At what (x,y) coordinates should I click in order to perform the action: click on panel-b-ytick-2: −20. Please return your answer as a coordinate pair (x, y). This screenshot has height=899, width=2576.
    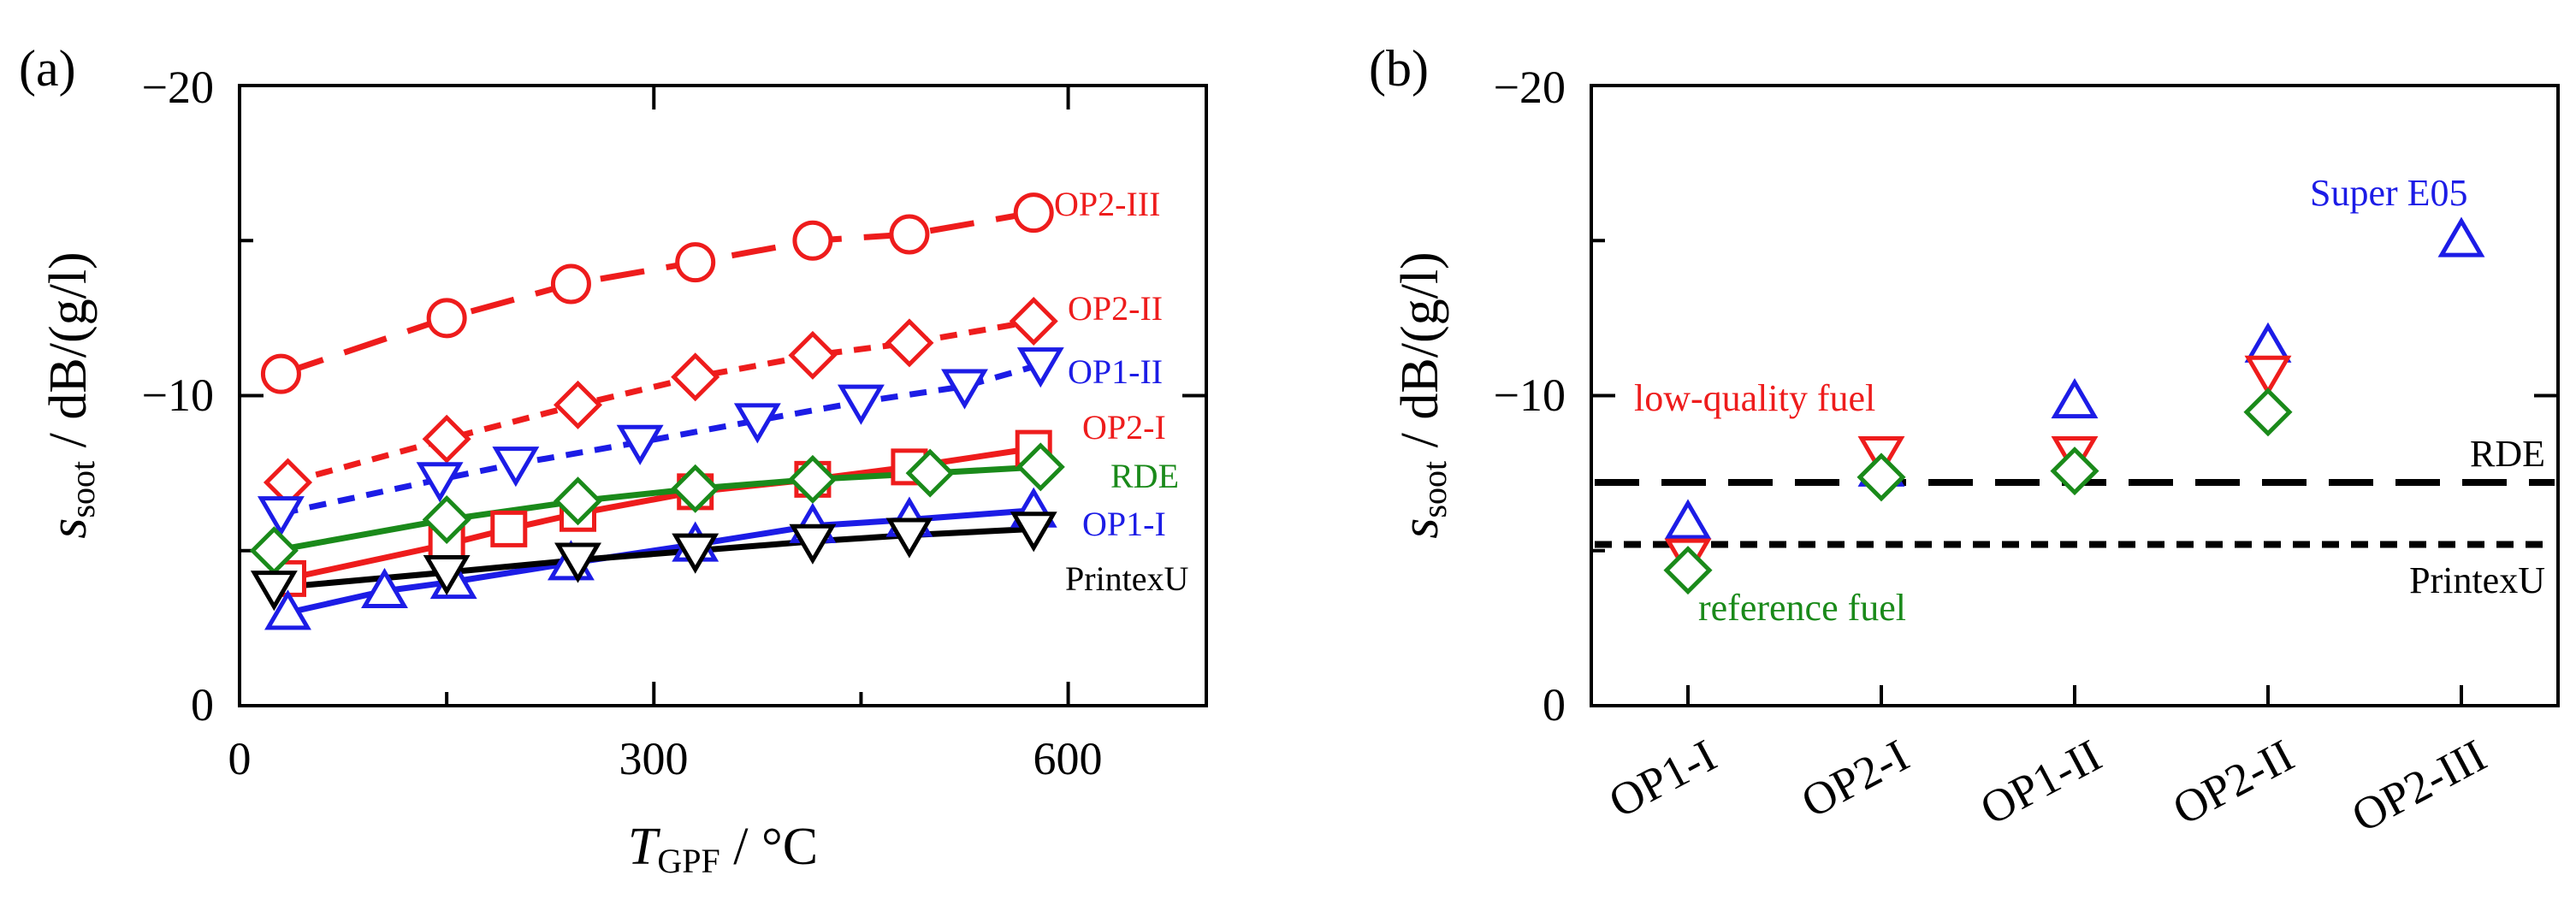
    Looking at the image, I should click on (1530, 88).